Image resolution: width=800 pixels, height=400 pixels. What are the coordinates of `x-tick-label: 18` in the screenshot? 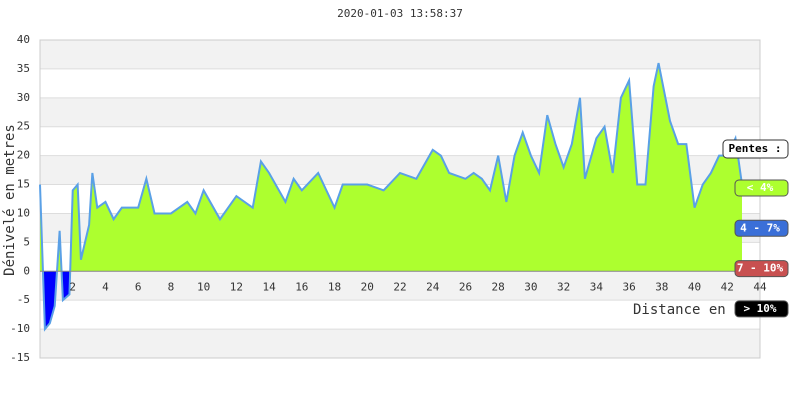 It's located at (334, 286).